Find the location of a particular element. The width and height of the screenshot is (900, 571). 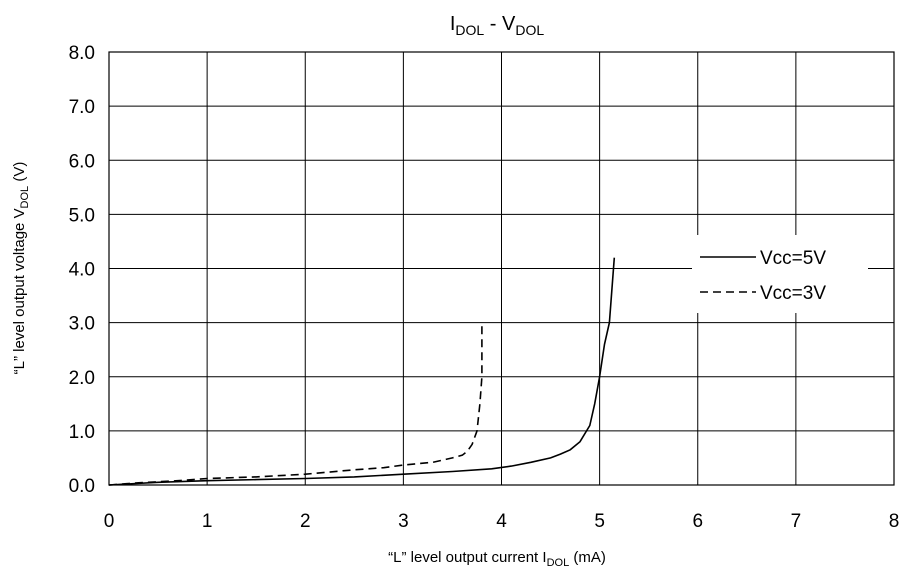

y-tick-label: 4.0 is located at coordinates (82, 270).